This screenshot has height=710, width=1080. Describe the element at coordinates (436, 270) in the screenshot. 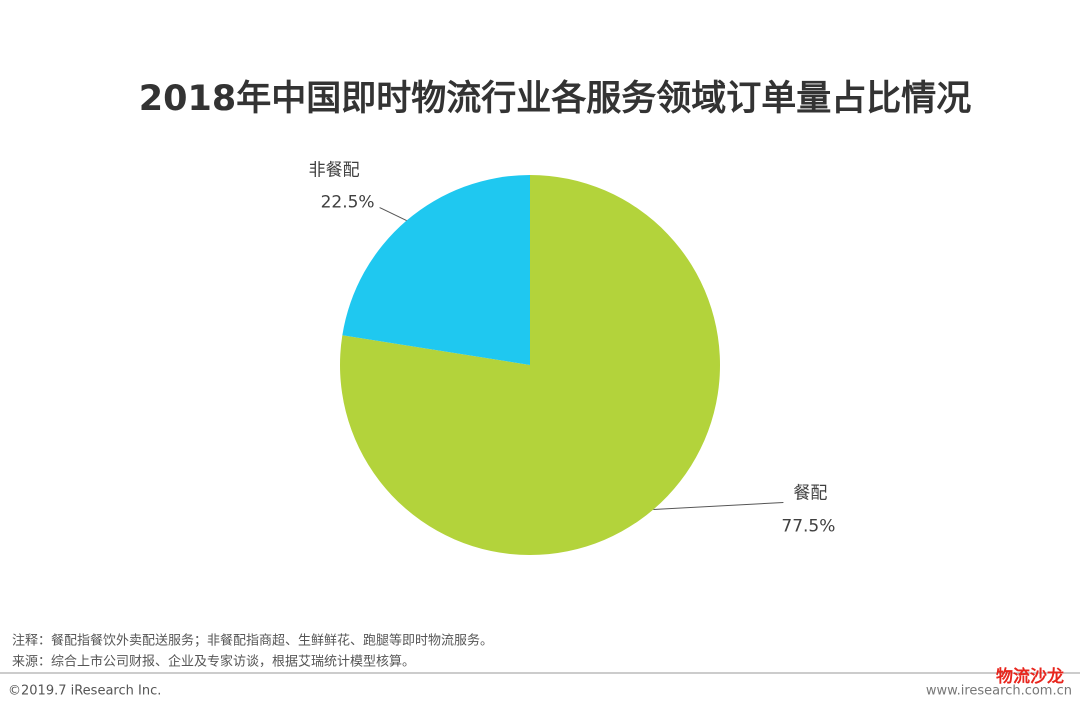

I see `pie-slice` at that location.